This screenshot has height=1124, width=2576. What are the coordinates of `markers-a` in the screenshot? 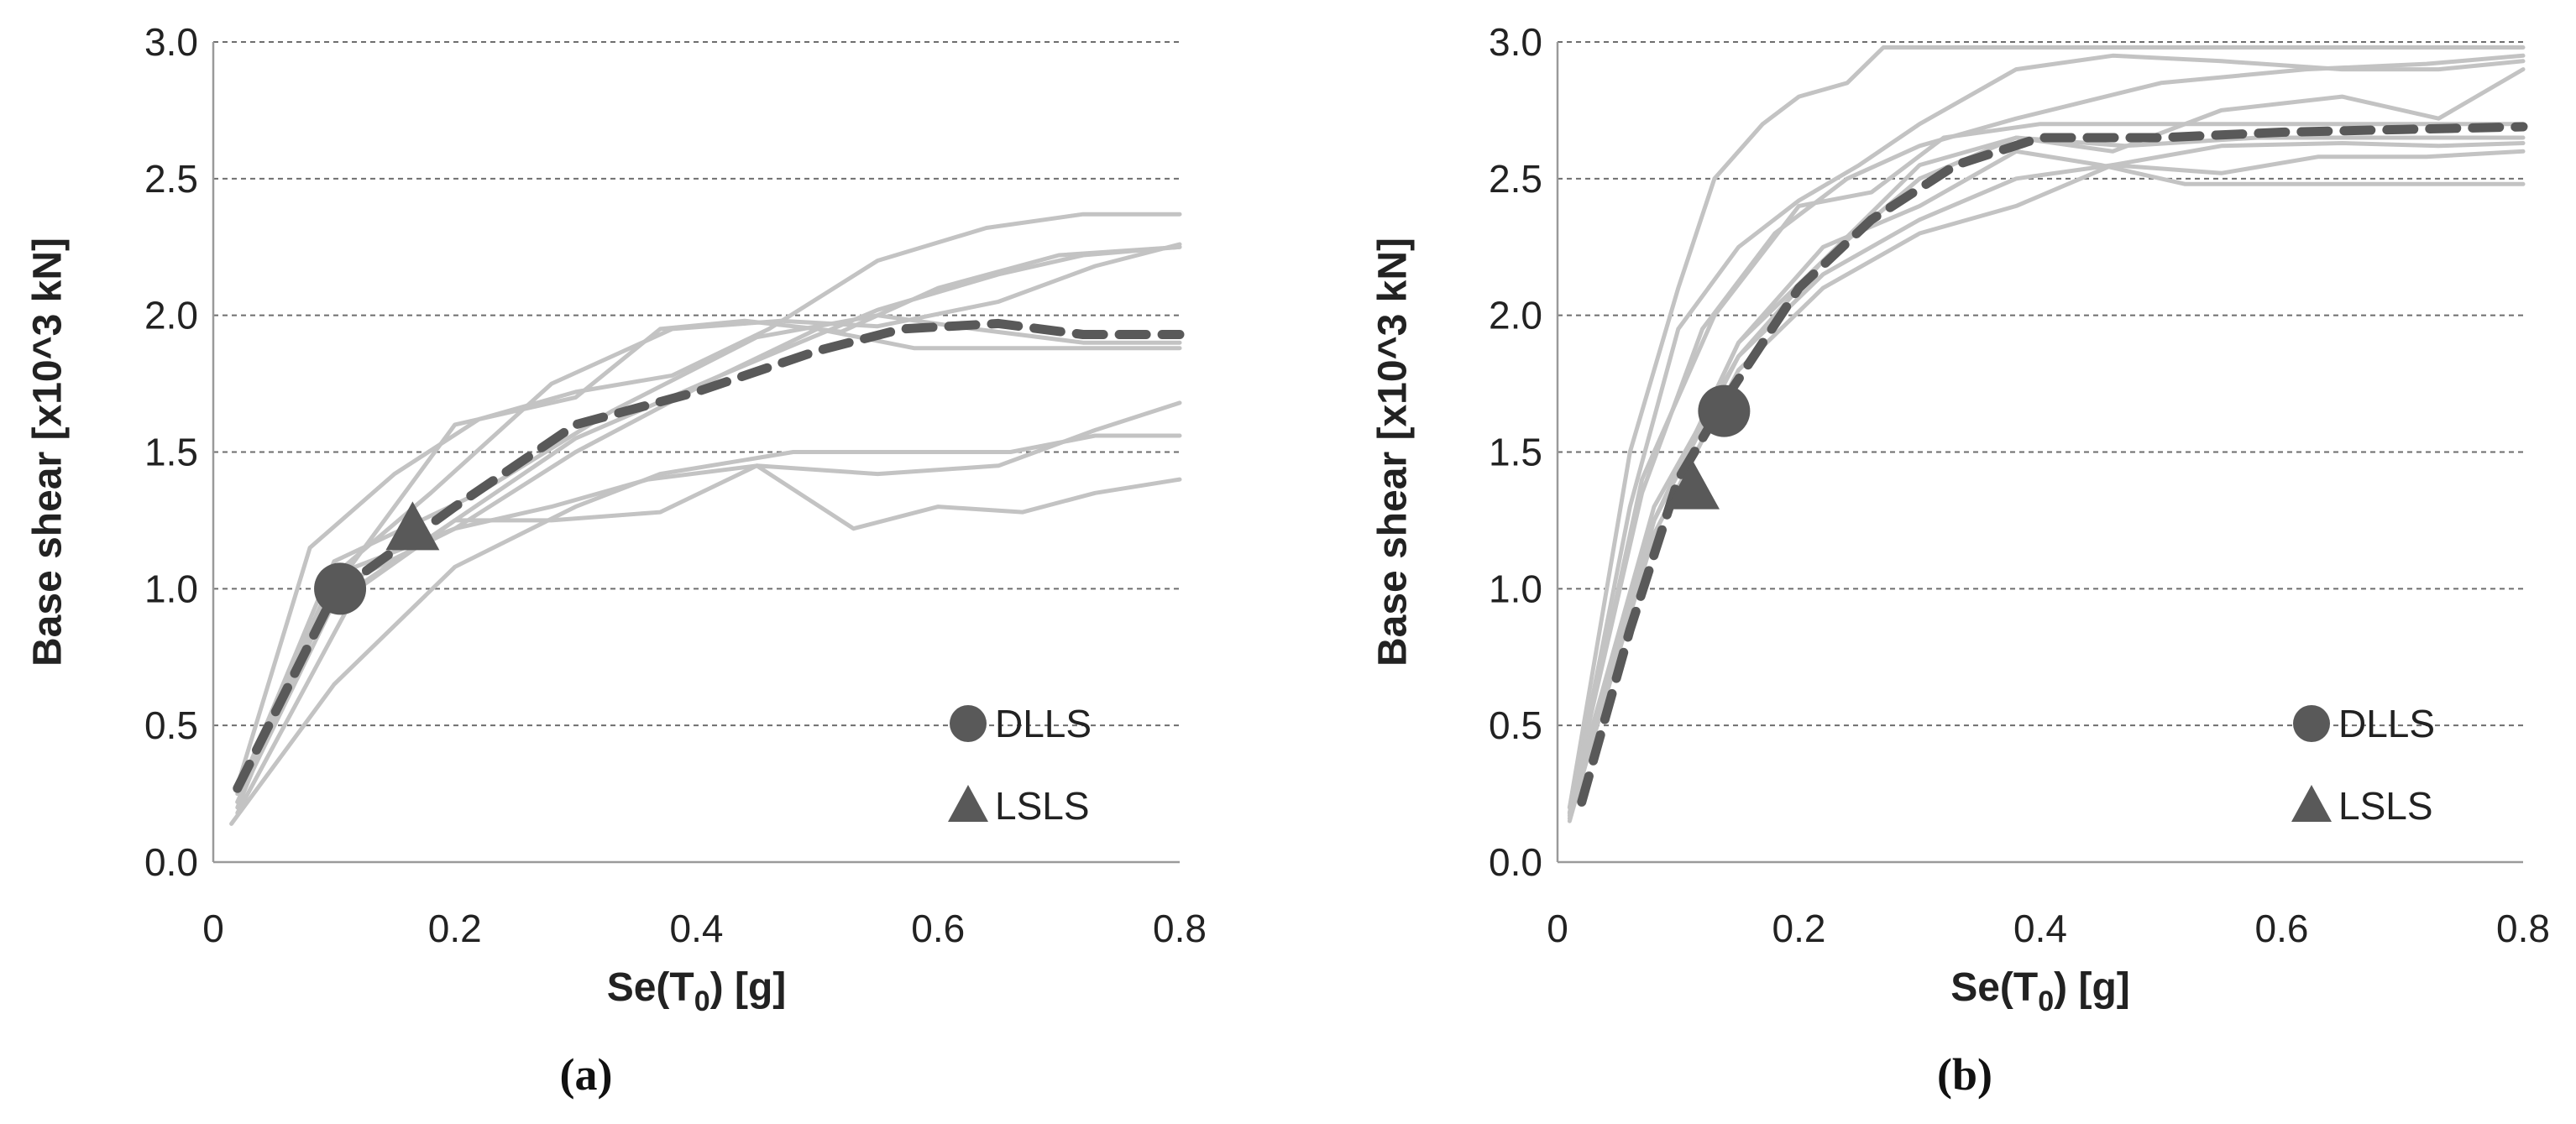 It's located at (377, 558).